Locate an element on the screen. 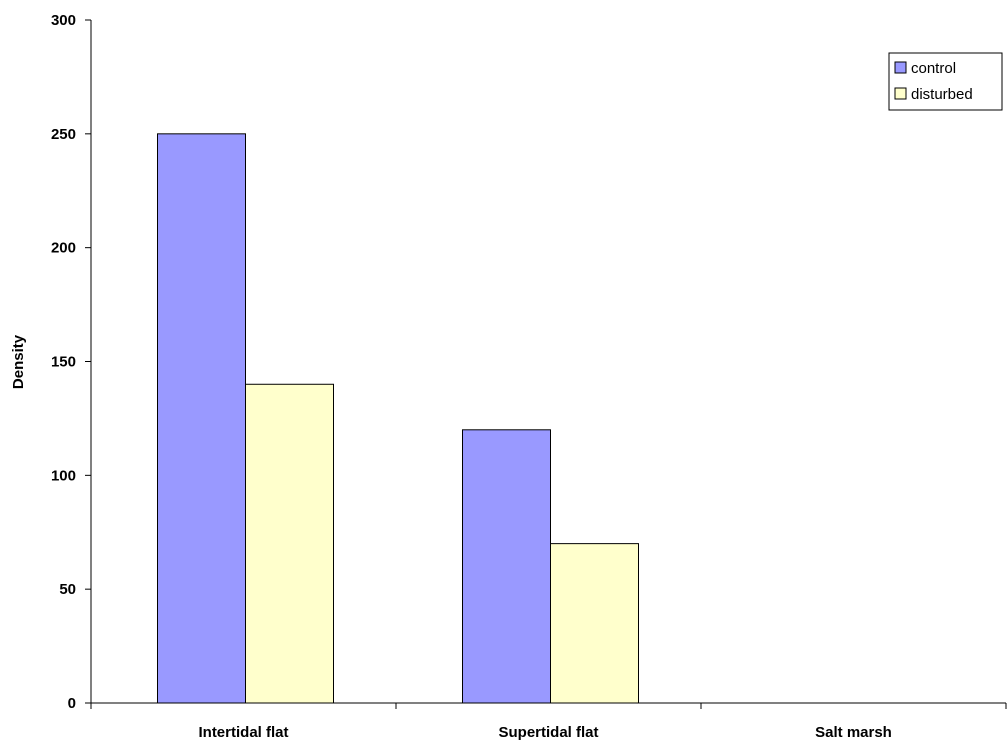 The height and width of the screenshot is (744, 1008). legend-swatch-disturbed is located at coordinates (900, 93).